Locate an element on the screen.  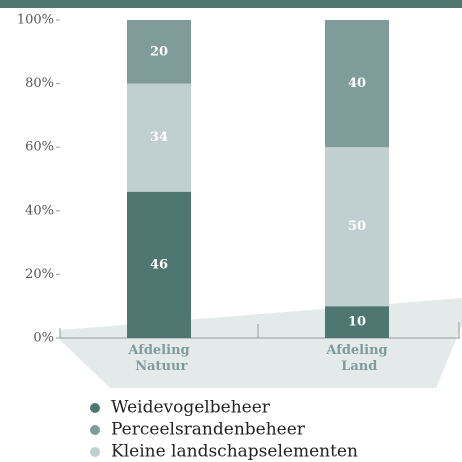
data-label: 46 is located at coordinates (159, 264).